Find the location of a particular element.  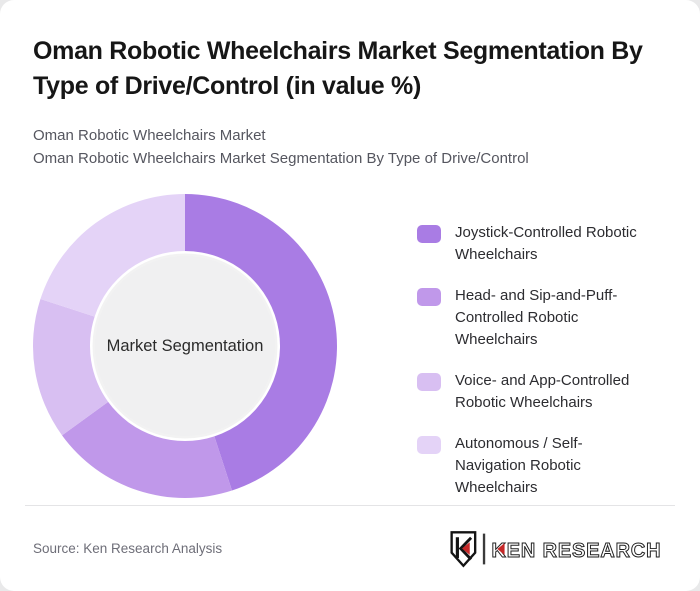

wordmark-red-triangle-icon is located at coordinates (501, 548).